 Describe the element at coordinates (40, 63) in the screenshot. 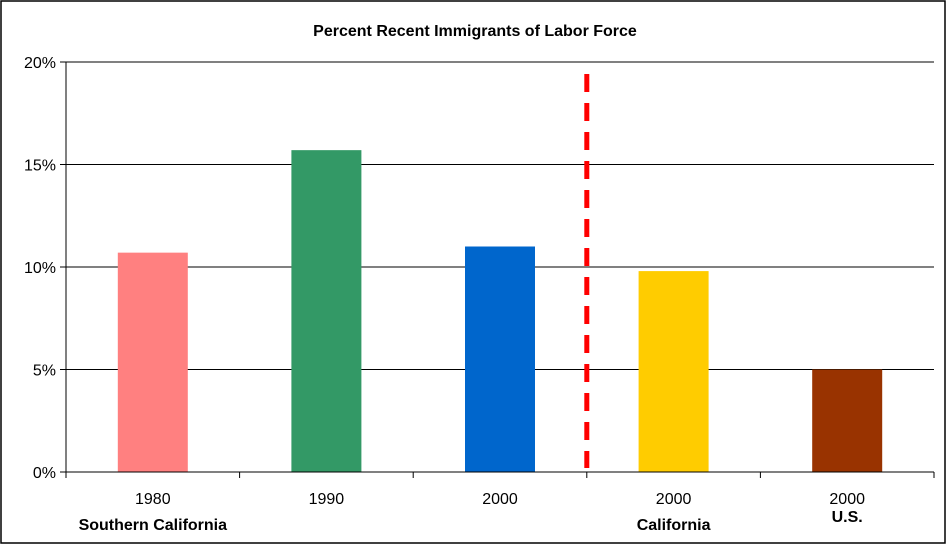

I see `y-tick-label: 20%` at that location.